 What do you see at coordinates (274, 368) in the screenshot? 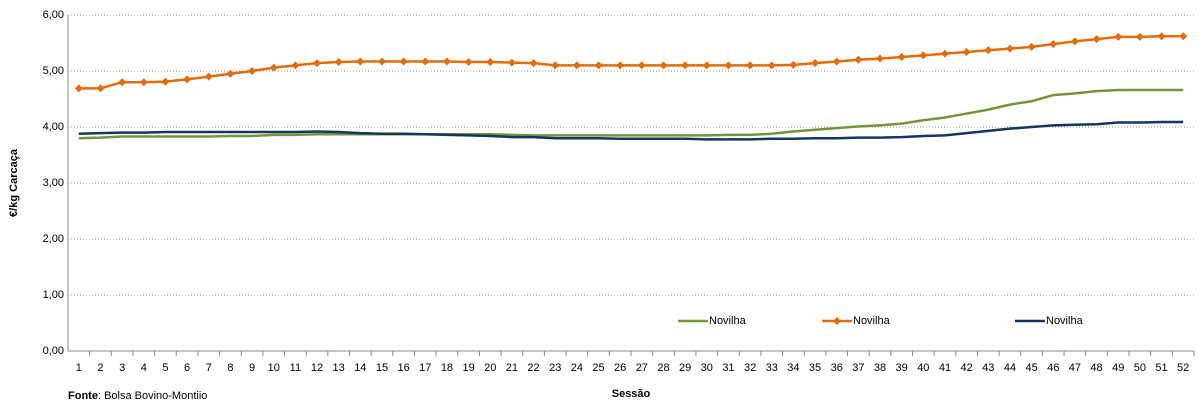
I see `x-tick-label: 10` at bounding box center [274, 368].